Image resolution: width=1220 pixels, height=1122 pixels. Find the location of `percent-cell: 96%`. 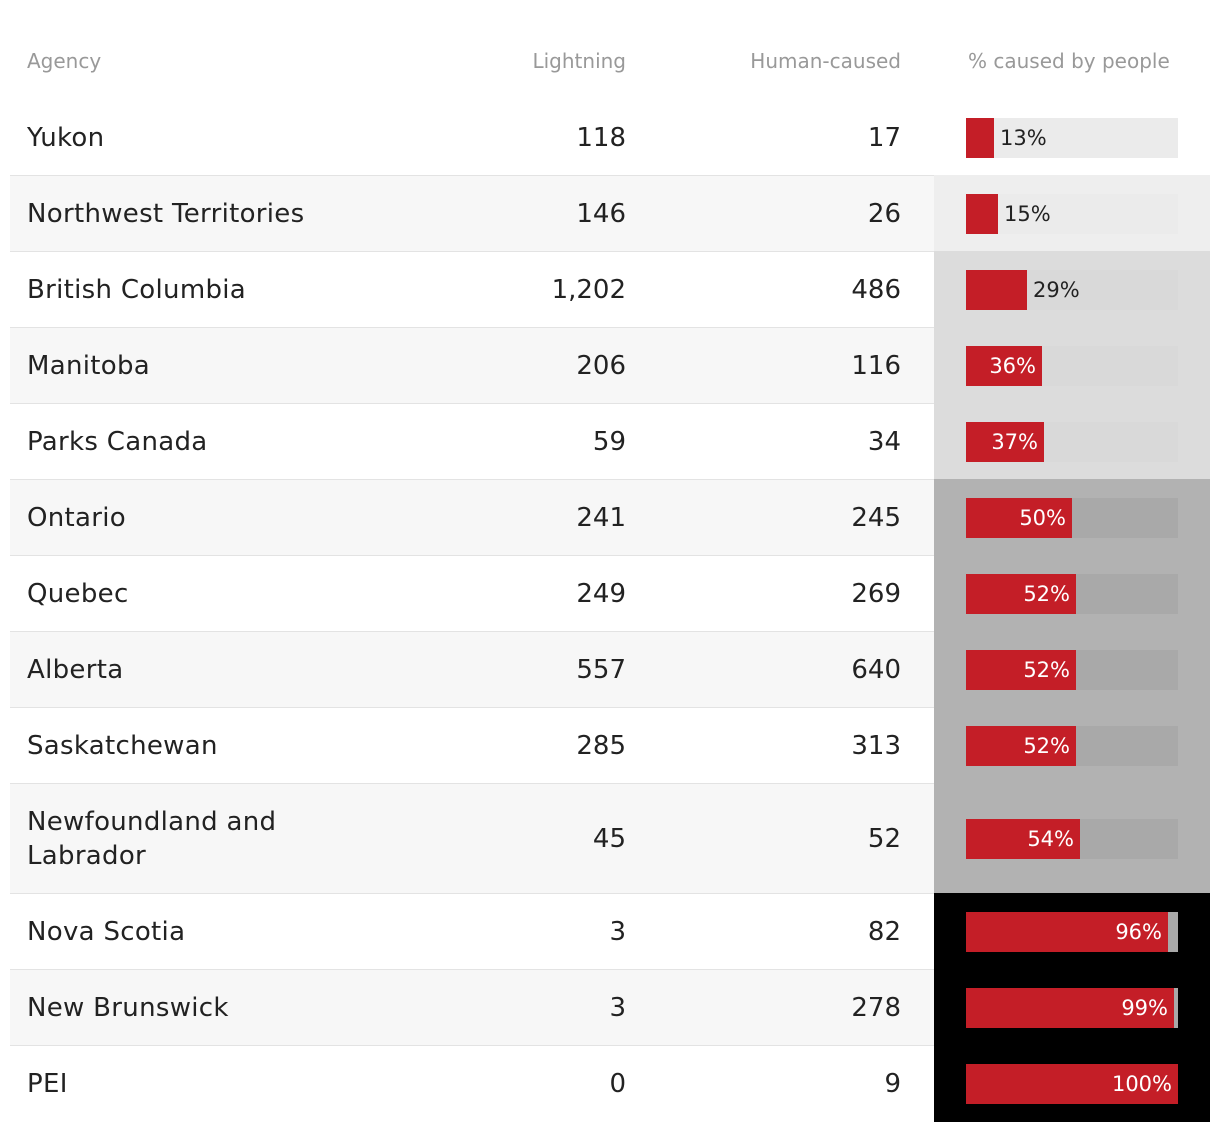

percent-cell: 96% is located at coordinates (1072, 931).